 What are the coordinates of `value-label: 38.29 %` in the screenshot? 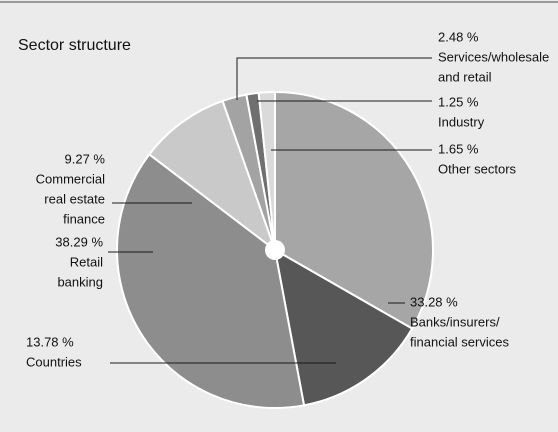 It's located at (79, 241).